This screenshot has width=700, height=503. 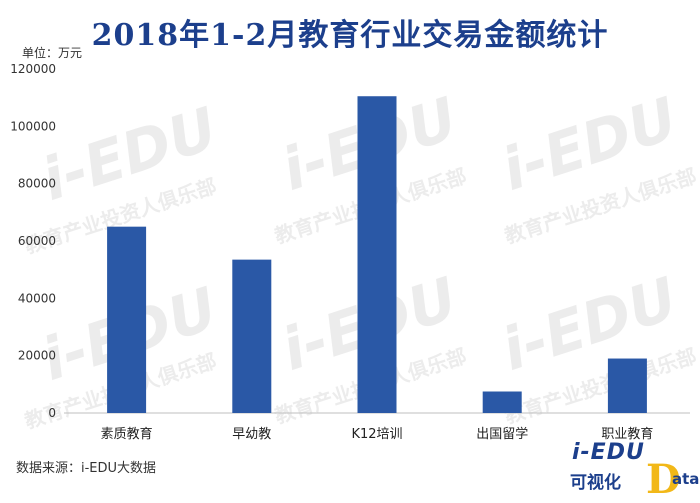 What do you see at coordinates (37, 298) in the screenshot?
I see `y-tick-label: 40000` at bounding box center [37, 298].